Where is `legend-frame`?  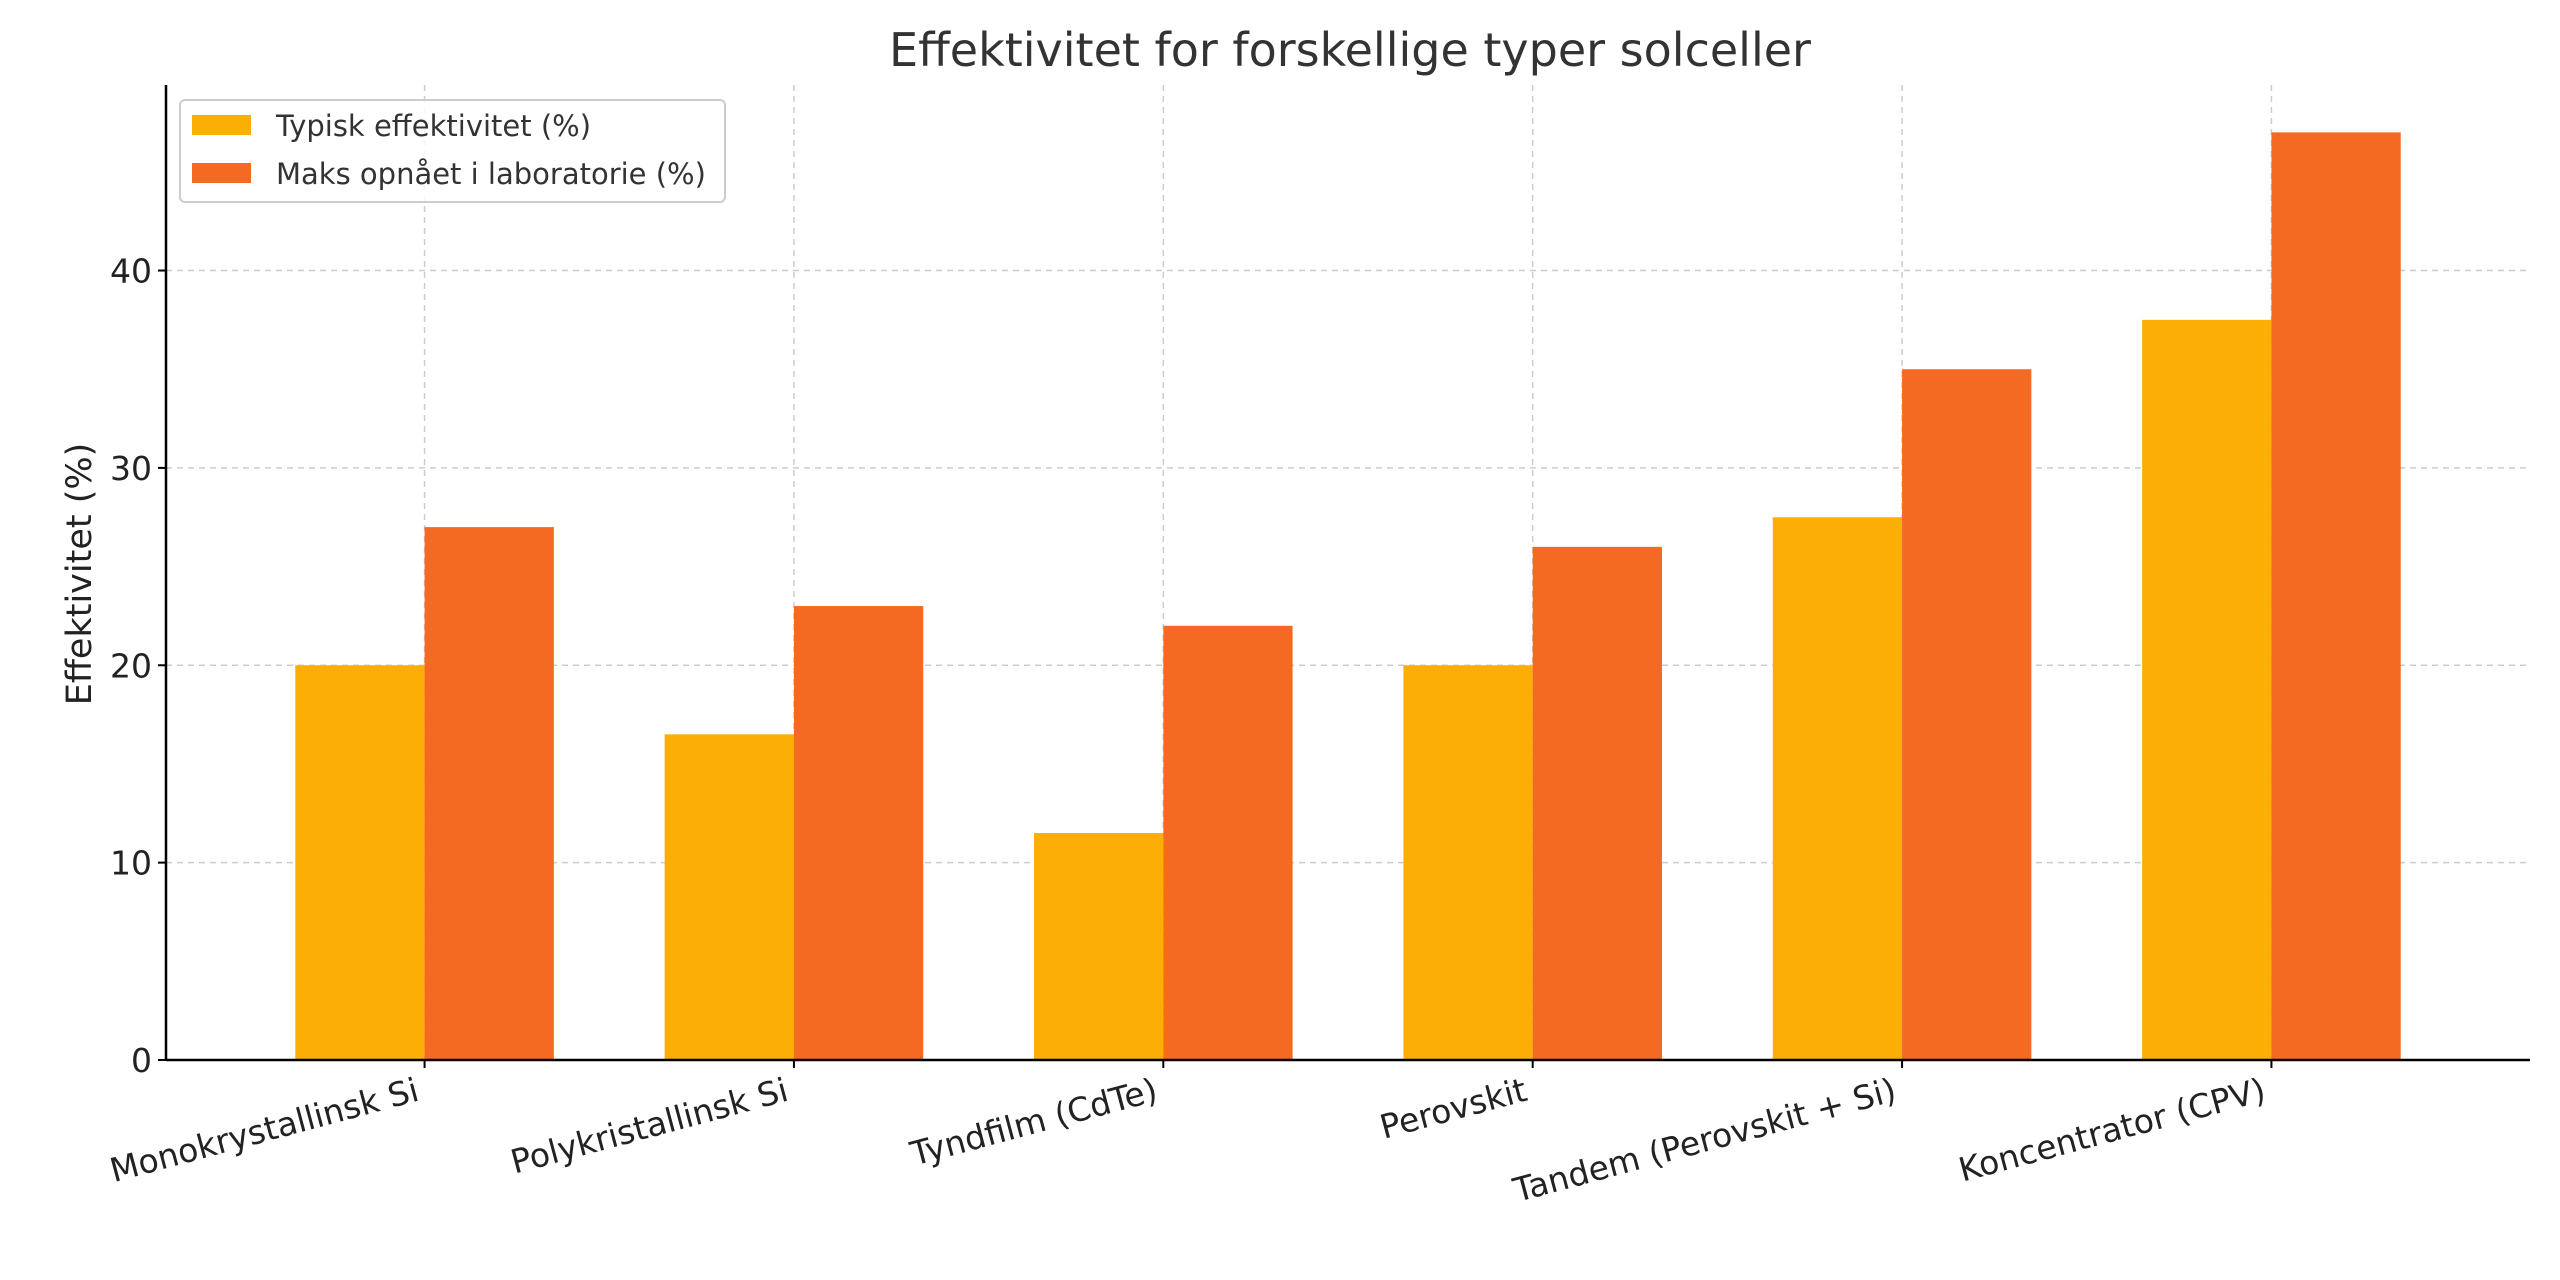
legend-frame is located at coordinates (452, 151).